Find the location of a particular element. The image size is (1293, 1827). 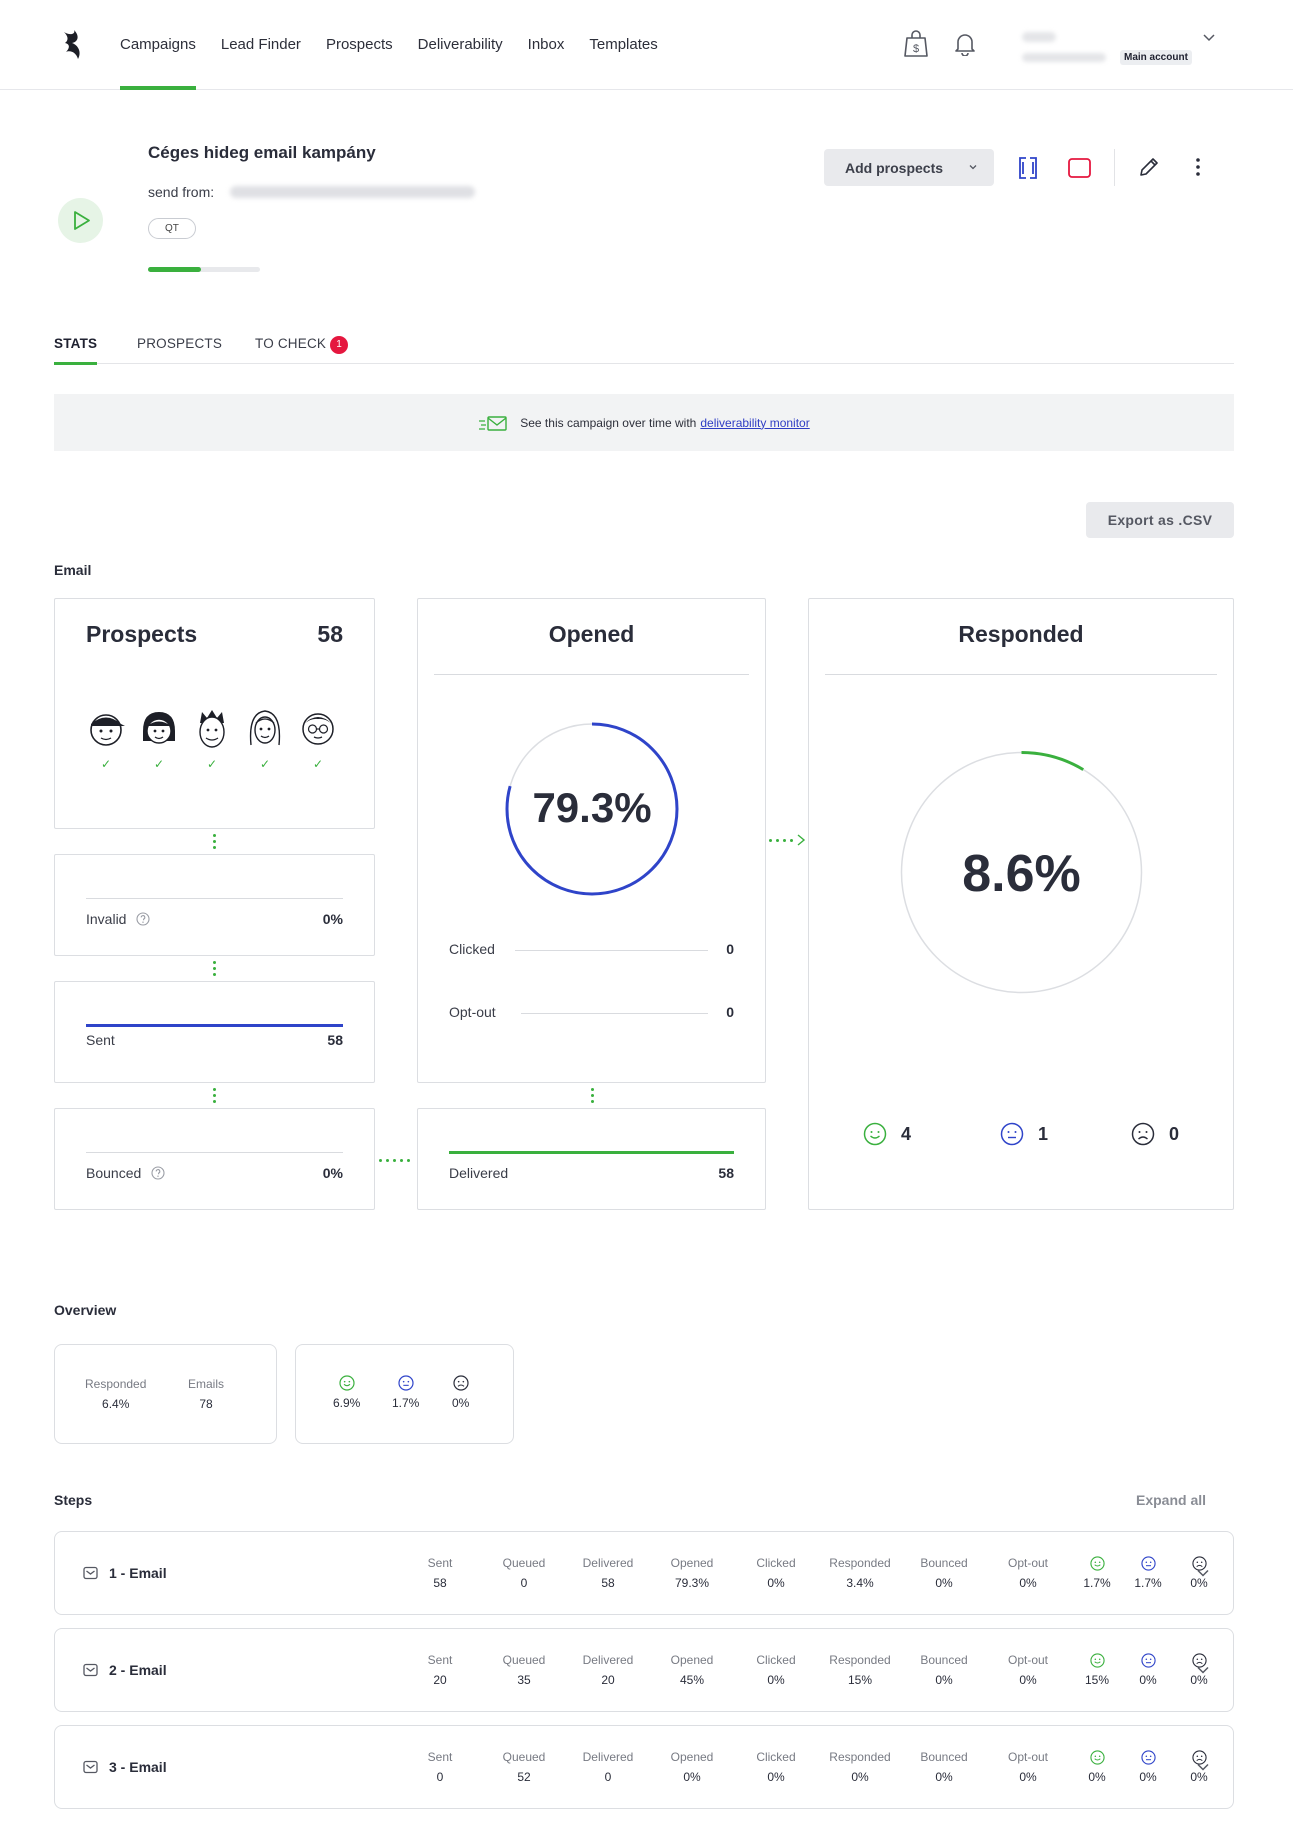

bounced-label-wrap: Bounced is located at coordinates (125, 1173).